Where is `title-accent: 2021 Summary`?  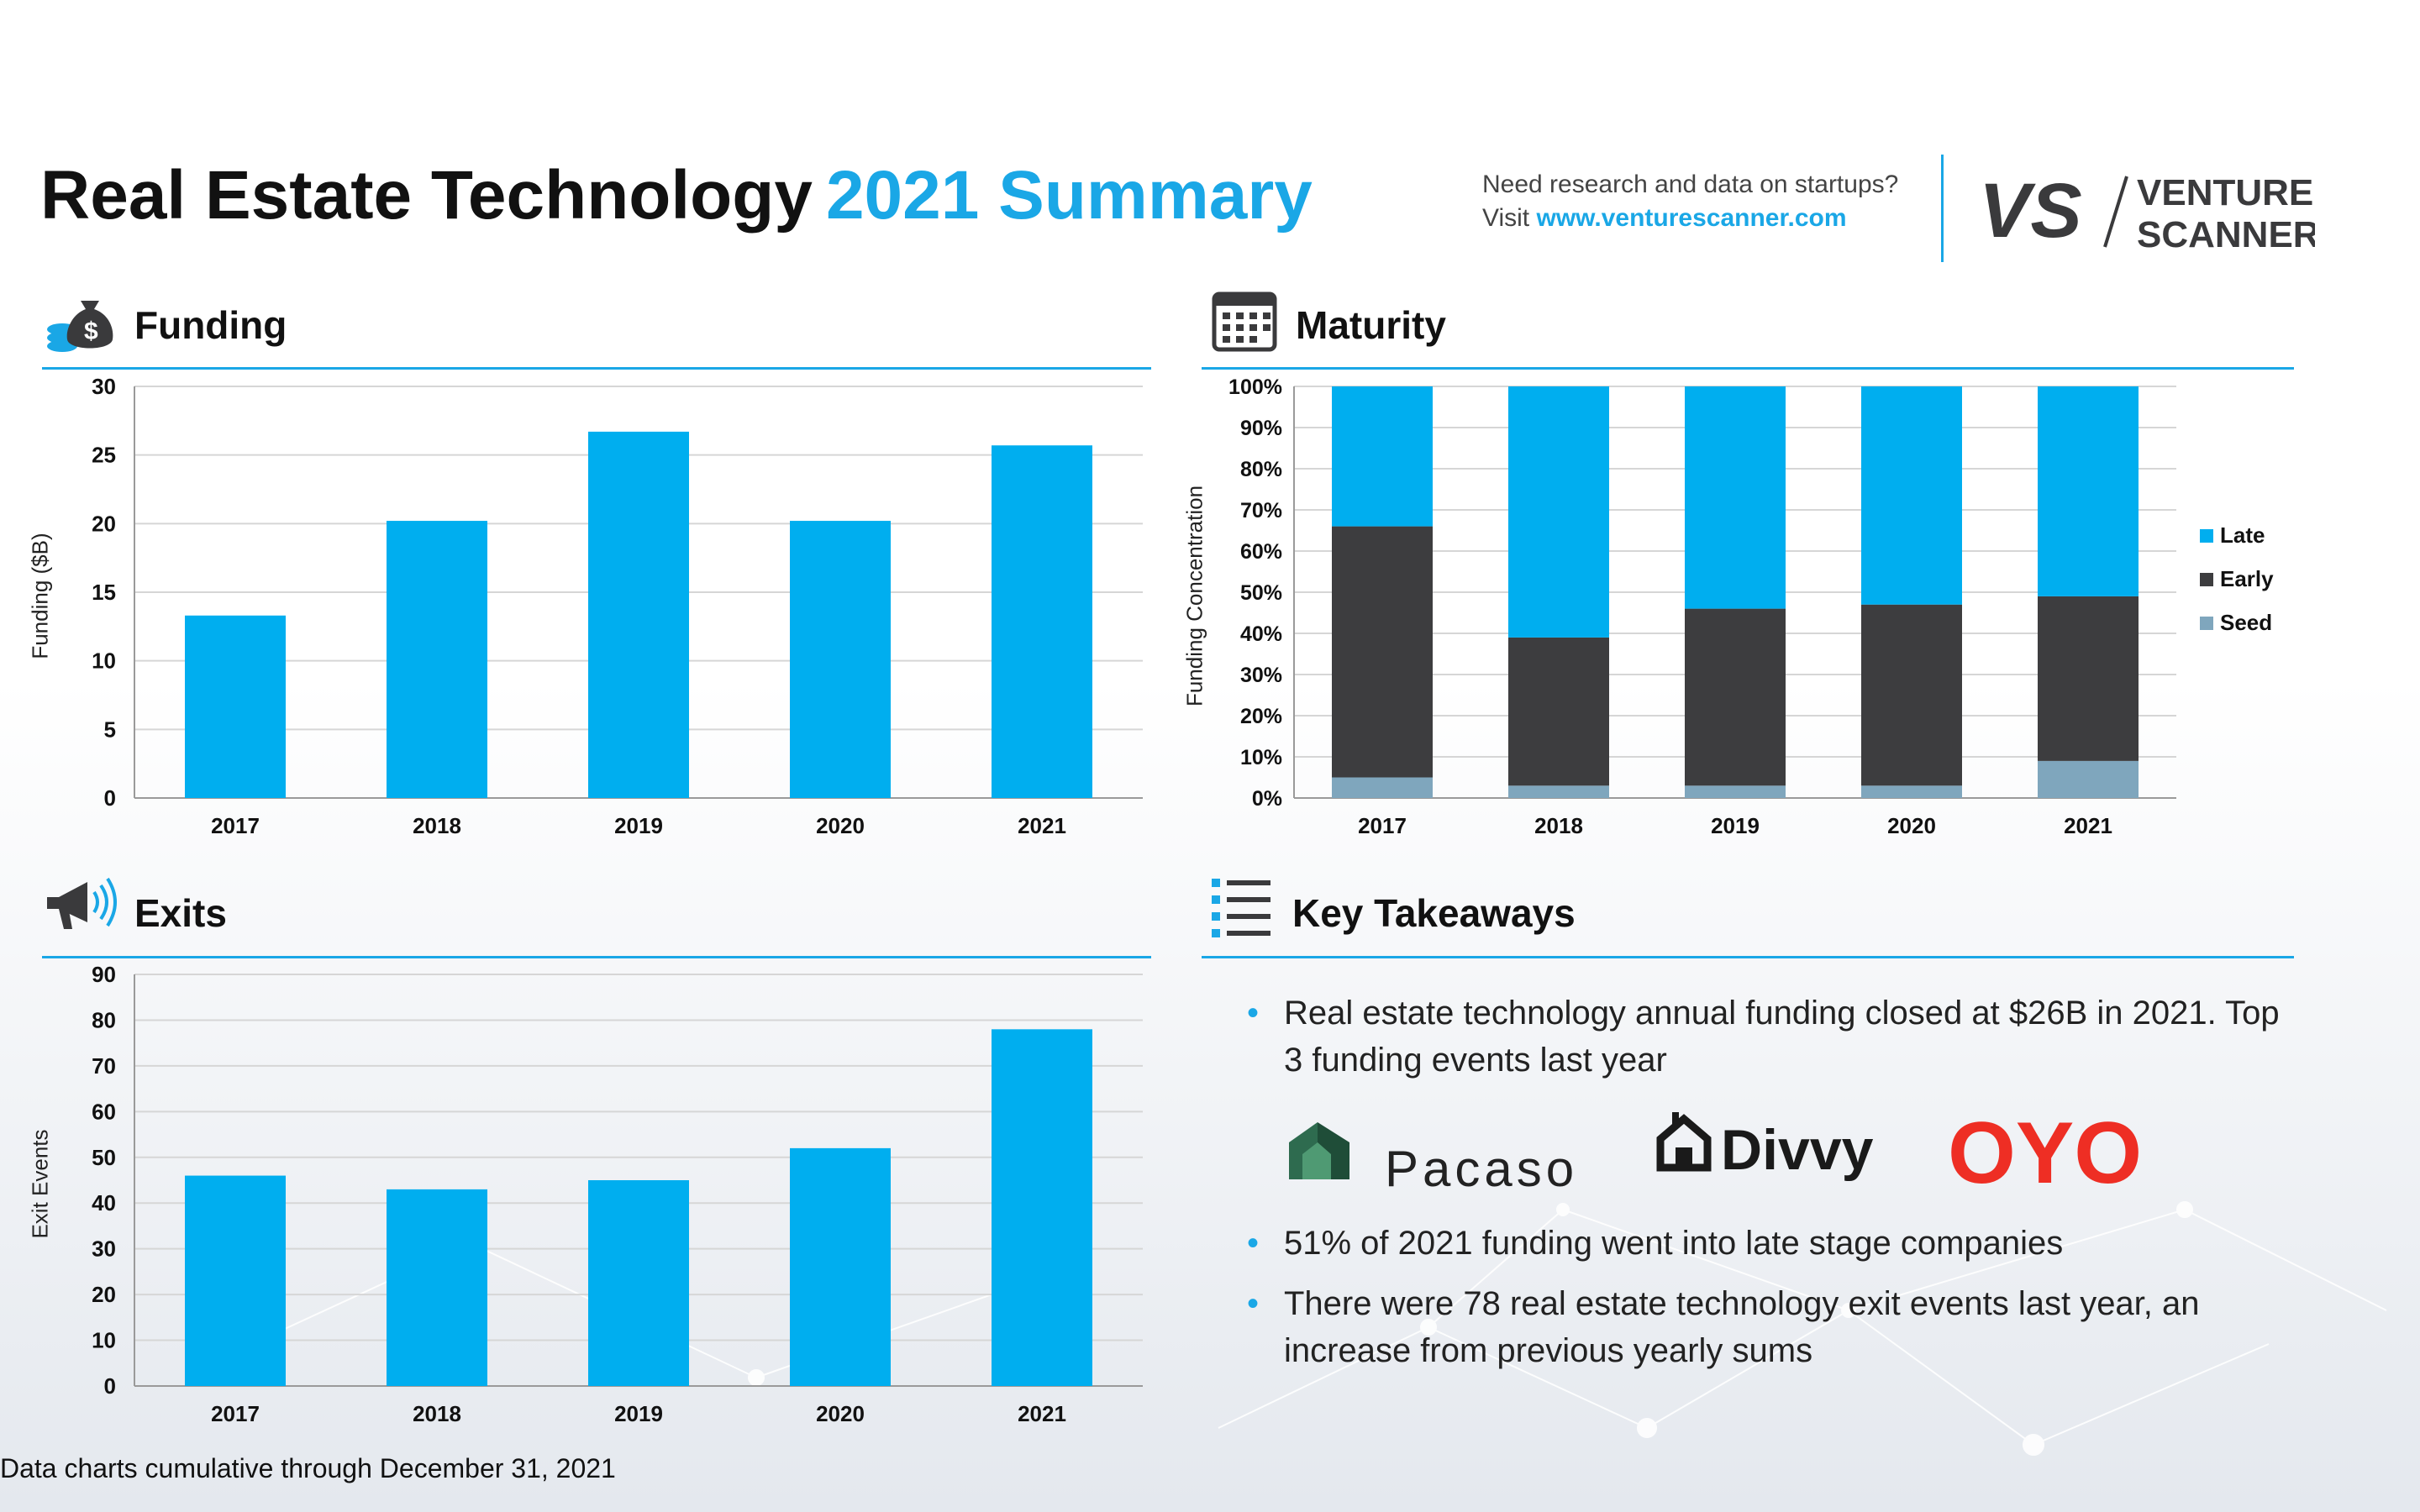 title-accent: 2021 Summary is located at coordinates (1069, 195).